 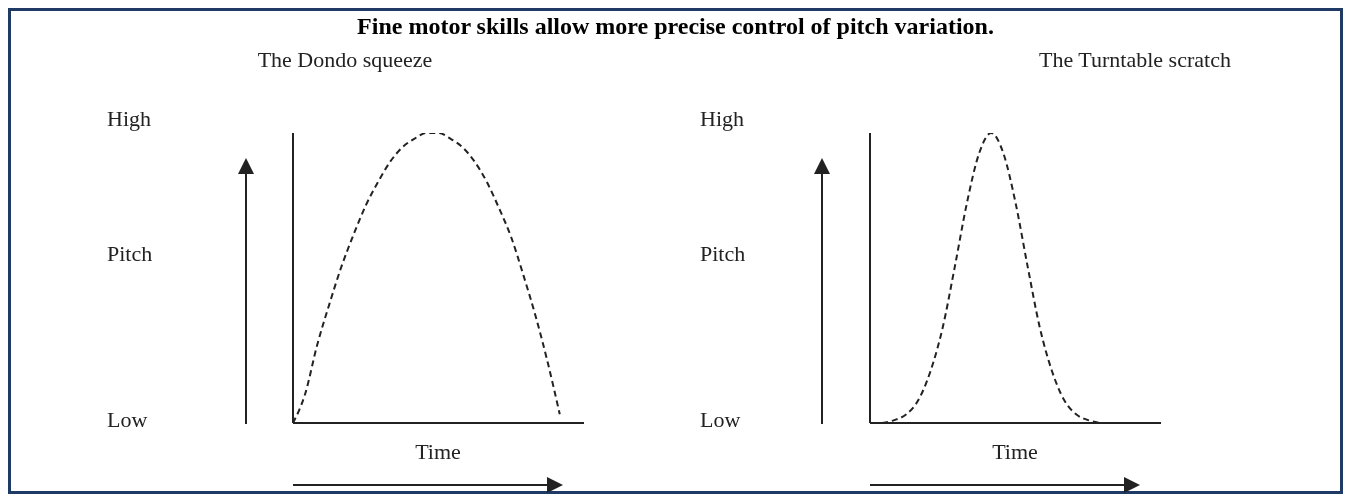 I want to click on chart-subtitle: The Dondo squeeze, so click(x=345, y=60).